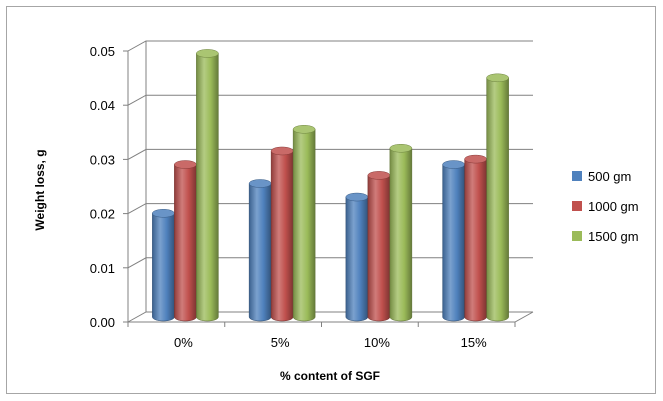  Describe the element at coordinates (102, 322) in the screenshot. I see `y-tick-label: 0.00` at that location.